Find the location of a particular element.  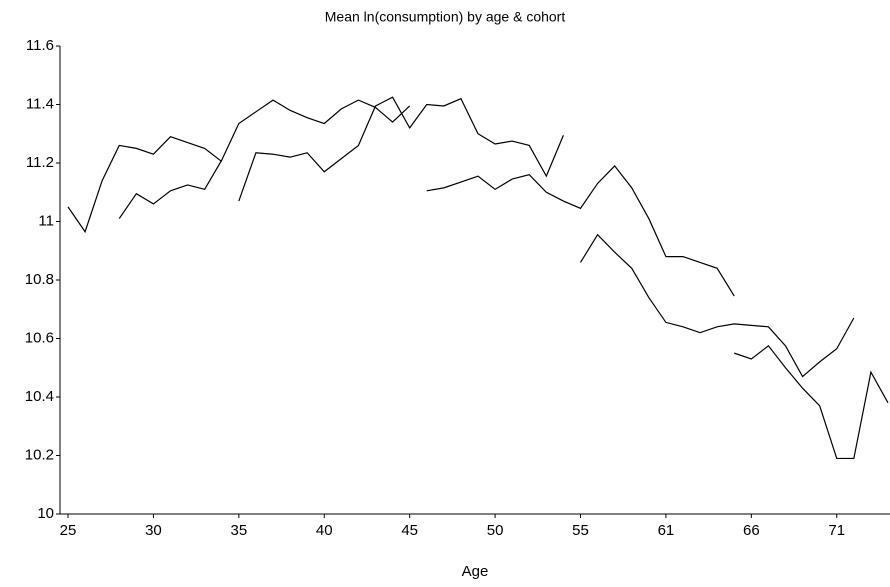

y-tick-label: 11 is located at coordinates (46, 220).